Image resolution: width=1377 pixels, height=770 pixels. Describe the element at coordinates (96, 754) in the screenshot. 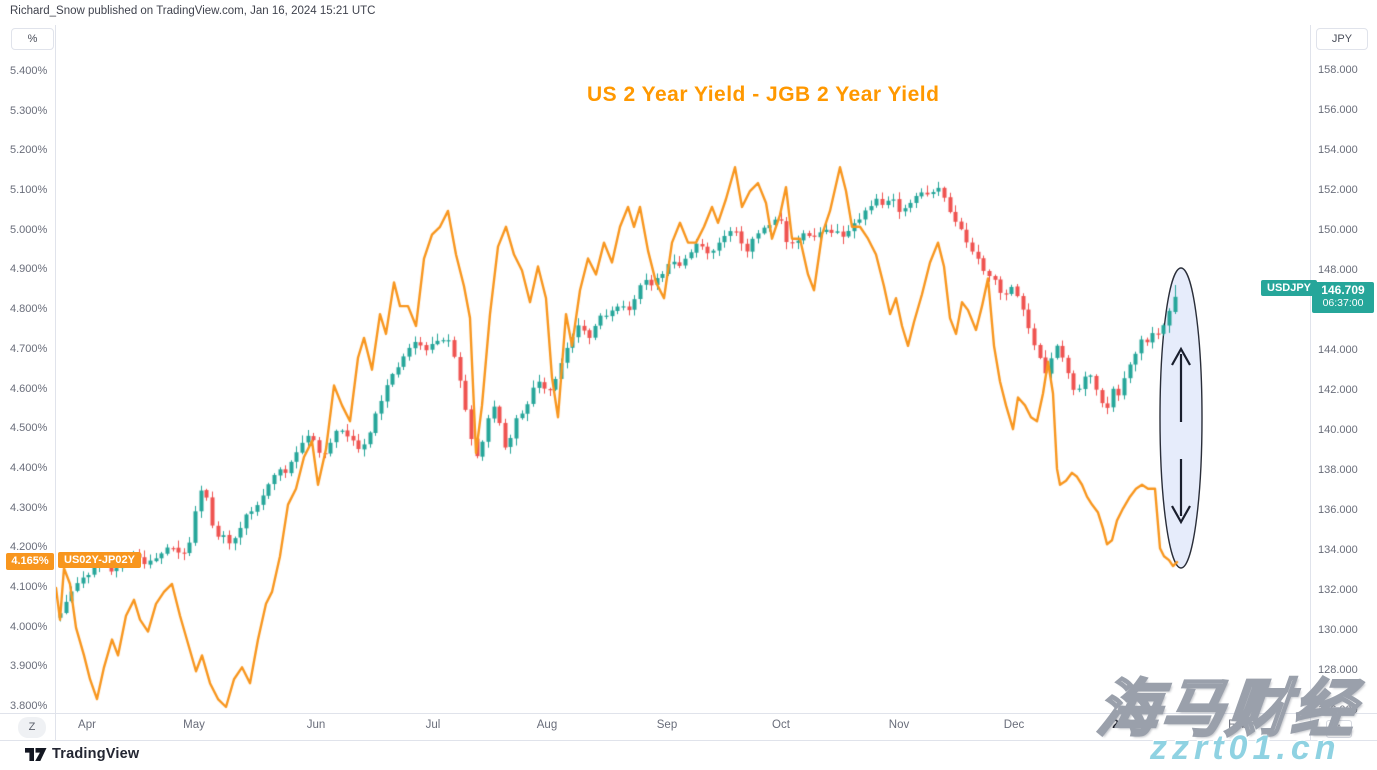

I see `tradingview-brand: TradingView` at that location.